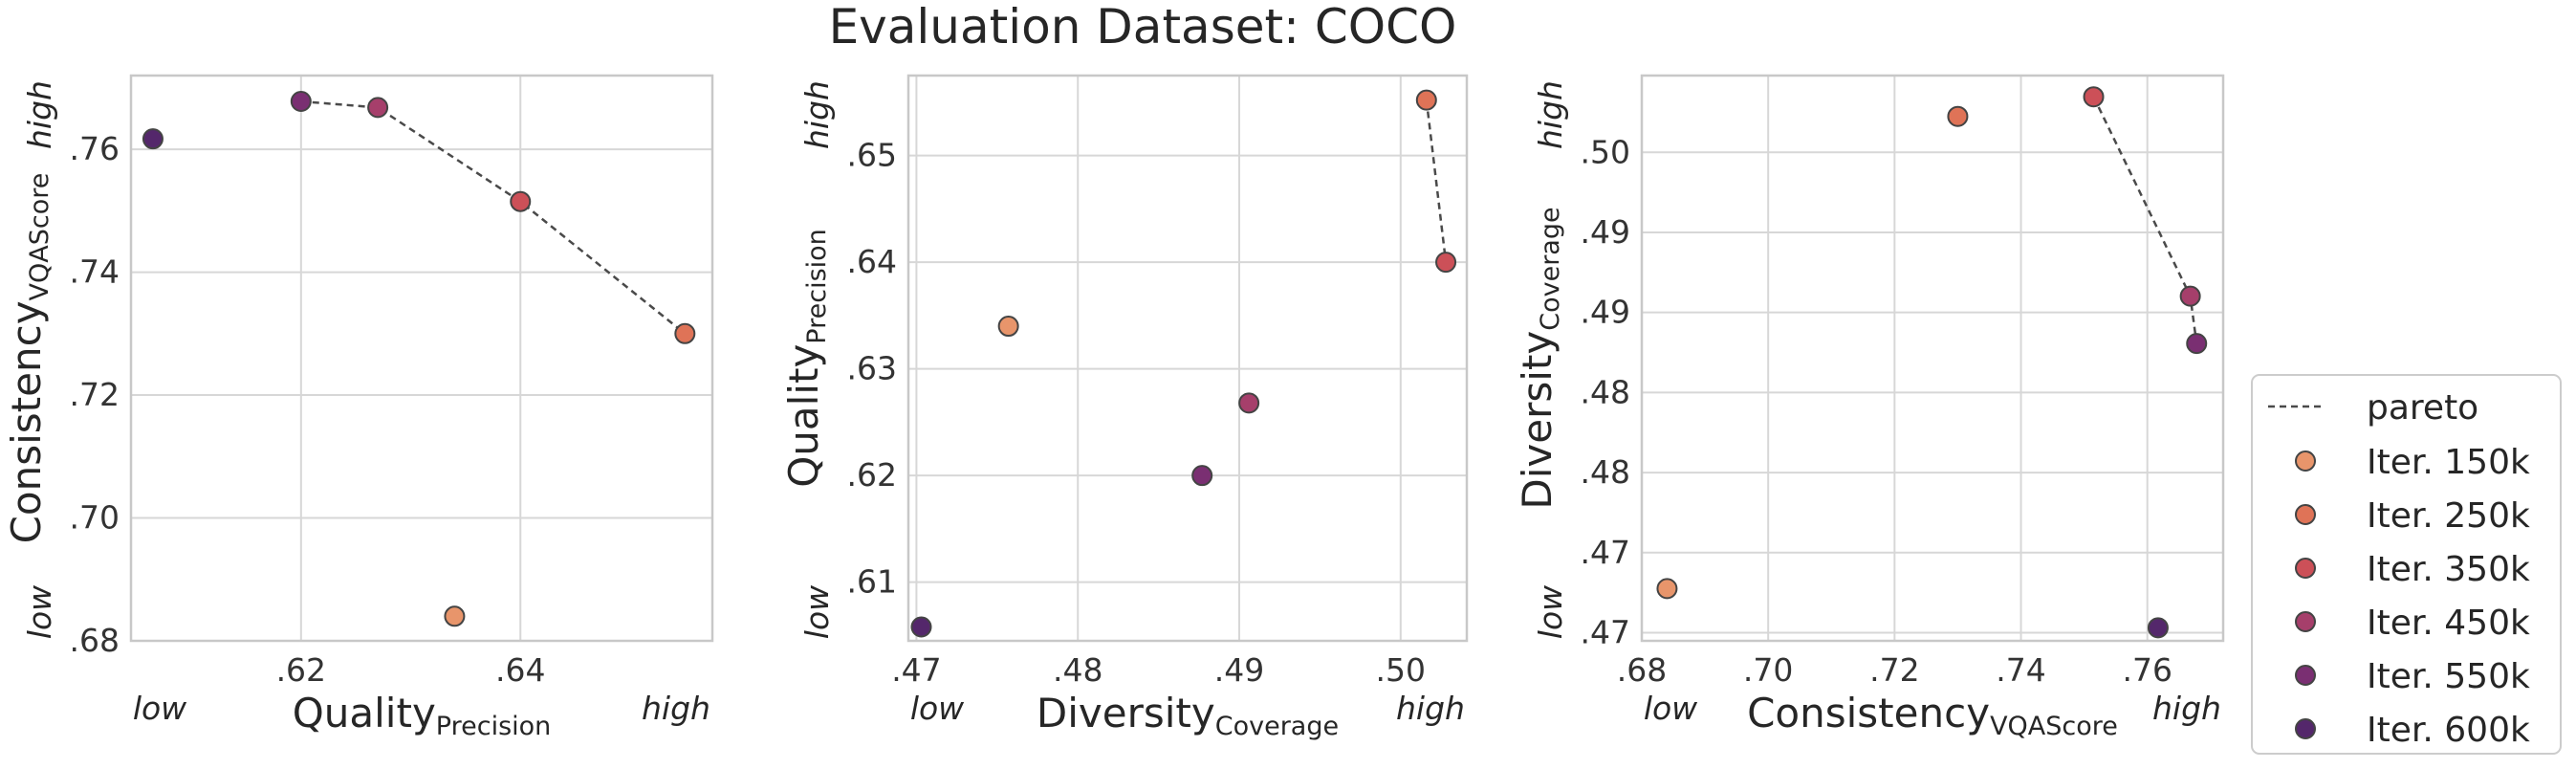 Image resolution: width=2576 pixels, height=769 pixels. Describe the element at coordinates (364, 713) in the screenshot. I see `x-axis-label-main: Quality` at that location.